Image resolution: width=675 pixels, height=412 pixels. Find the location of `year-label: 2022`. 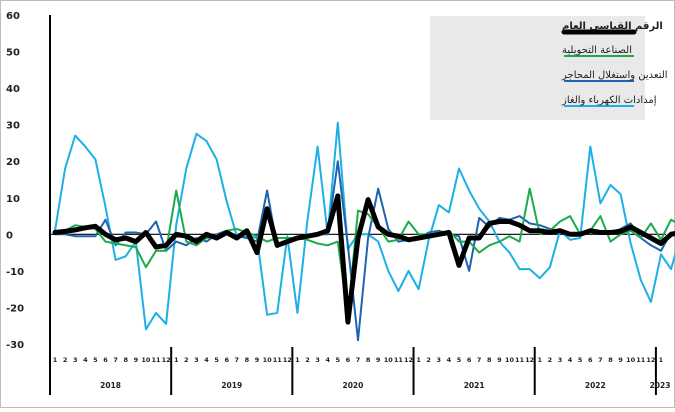

year-label: 2022 is located at coordinates (595, 385).